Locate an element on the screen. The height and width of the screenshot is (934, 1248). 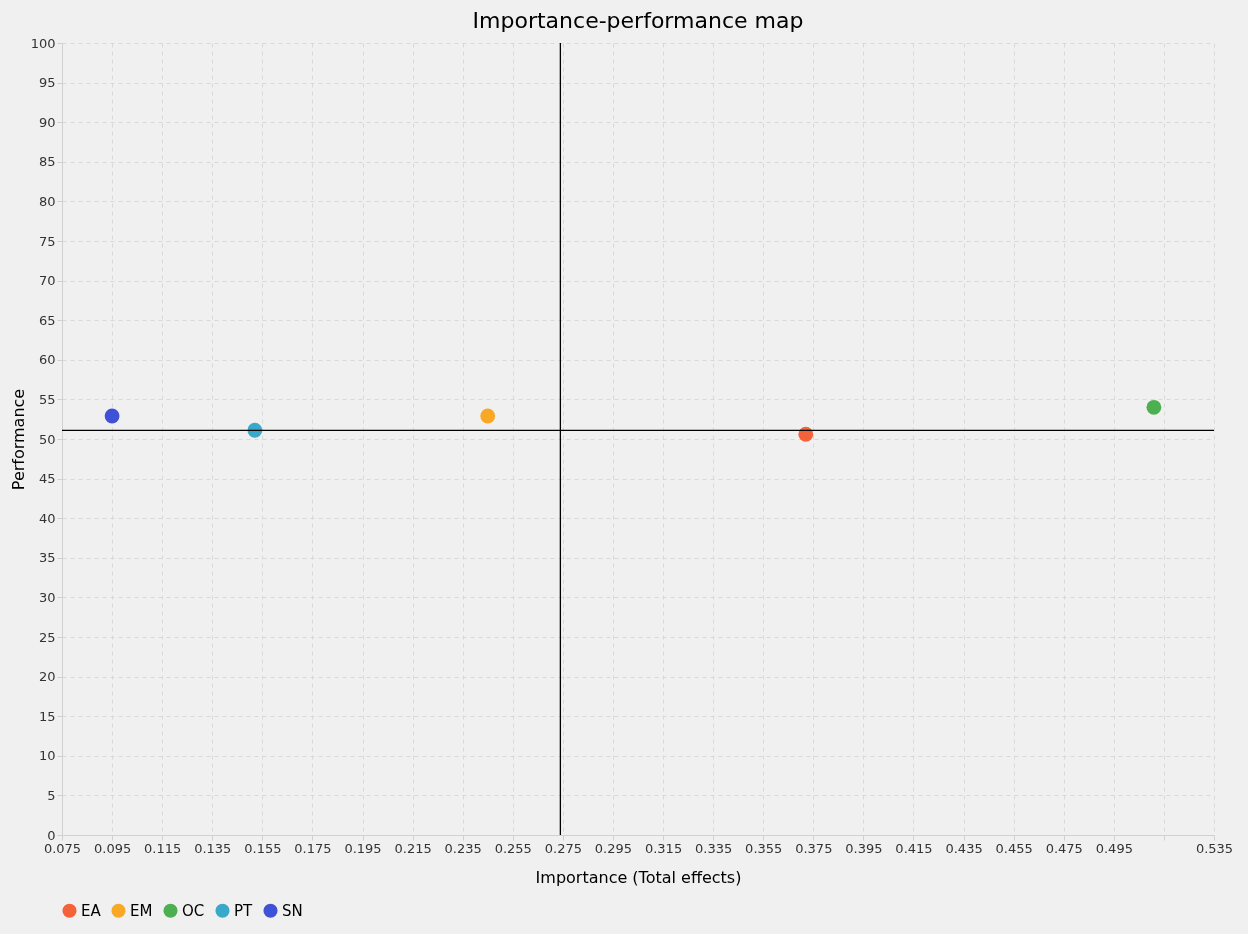
y-tick-label: 40 is located at coordinates (47, 518).